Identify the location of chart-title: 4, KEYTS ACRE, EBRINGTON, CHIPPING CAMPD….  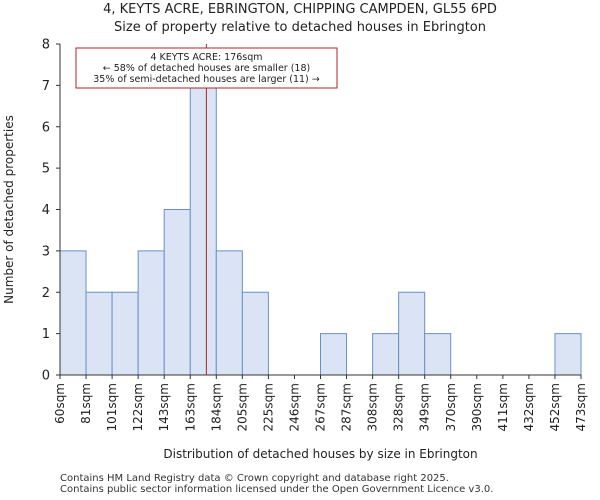
(300, 9).